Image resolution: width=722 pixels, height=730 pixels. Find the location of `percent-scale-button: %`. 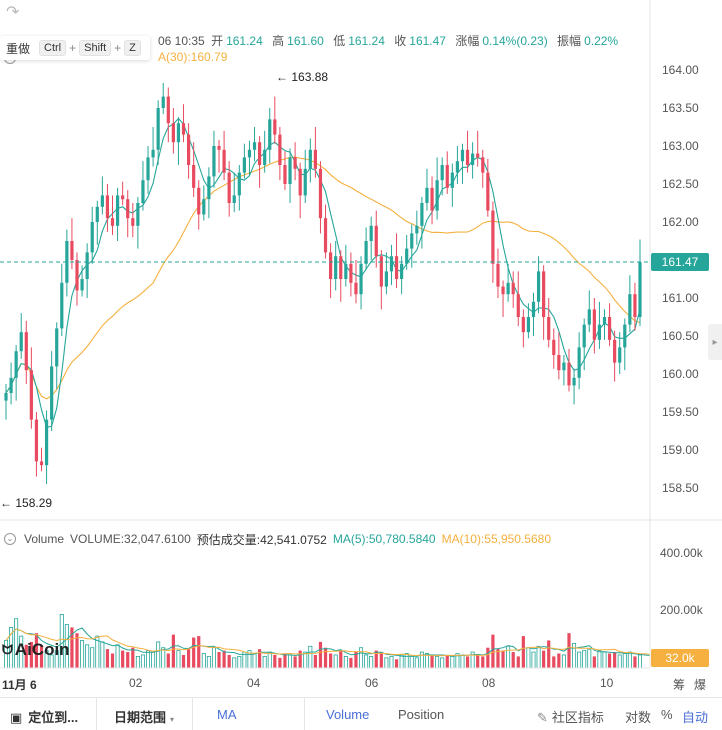

percent-scale-button: % is located at coordinates (667, 714).